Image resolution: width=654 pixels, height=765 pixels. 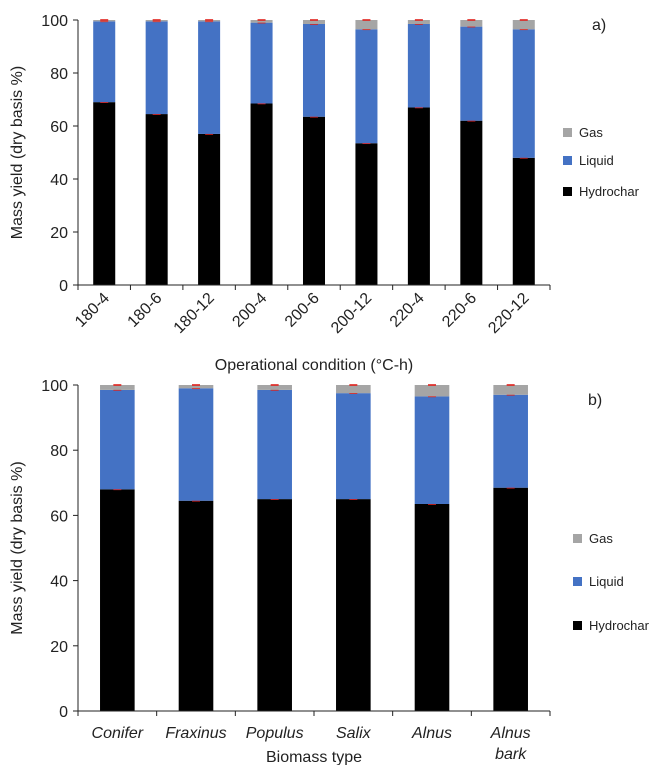 What do you see at coordinates (314, 365) in the screenshot?
I see `x-axis-title: Operational condition (°C-h)` at bounding box center [314, 365].